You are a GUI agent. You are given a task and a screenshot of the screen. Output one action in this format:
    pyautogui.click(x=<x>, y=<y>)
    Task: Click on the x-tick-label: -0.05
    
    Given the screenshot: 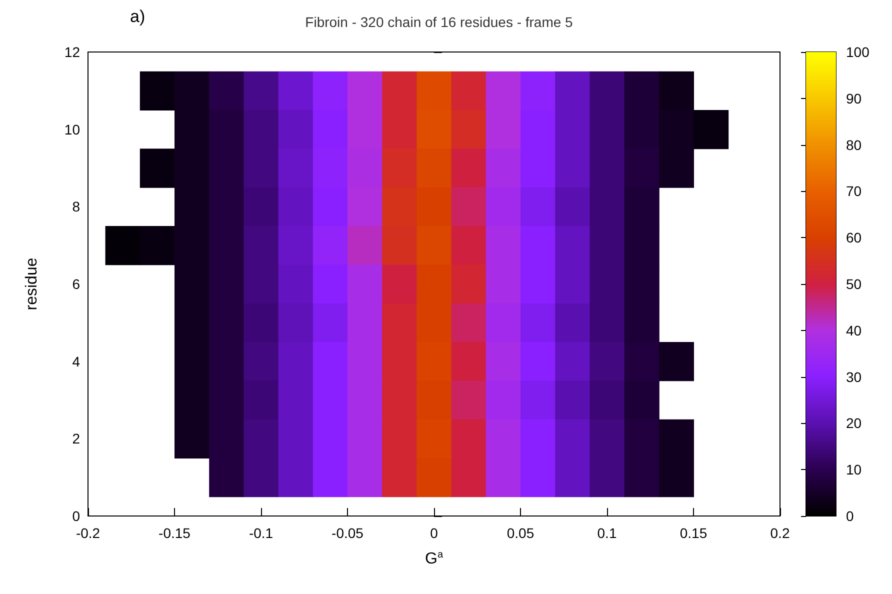 What is the action you would take?
    pyautogui.click(x=348, y=533)
    